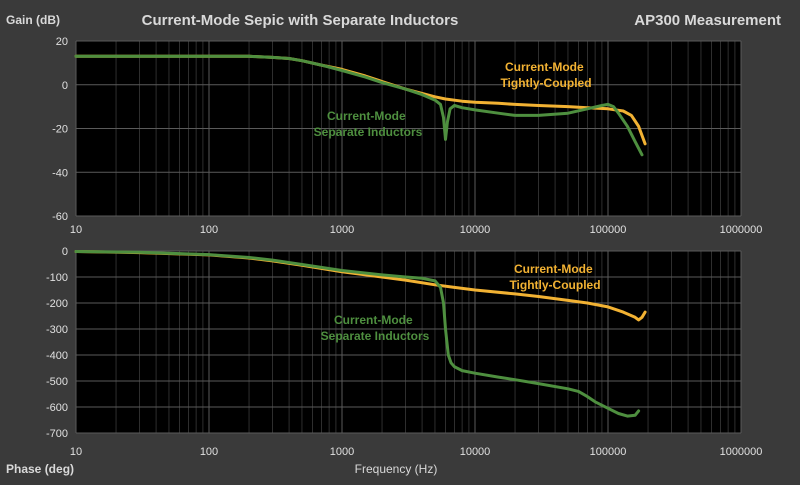 This screenshot has height=485, width=800. Describe the element at coordinates (60, 173) in the screenshot. I see `gain-y-tick-label: -40` at that location.